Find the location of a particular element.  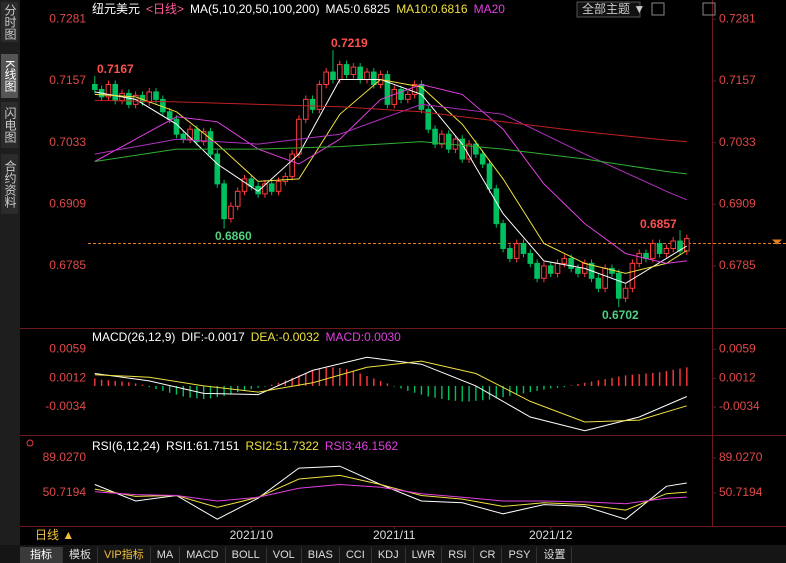

current-price-marker is located at coordinates (777, 242).